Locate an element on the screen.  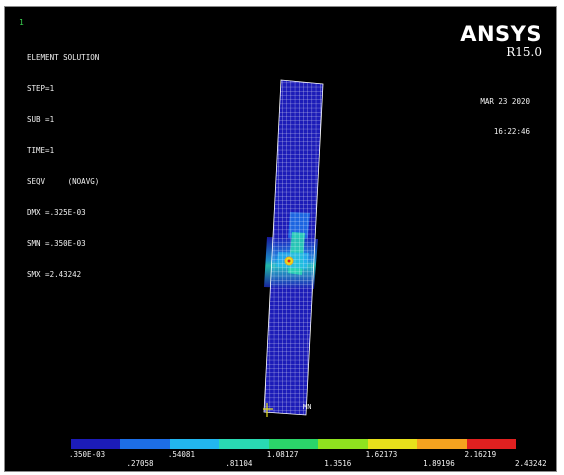
plot-time: 16:22:46 is located at coordinates (511, 131).